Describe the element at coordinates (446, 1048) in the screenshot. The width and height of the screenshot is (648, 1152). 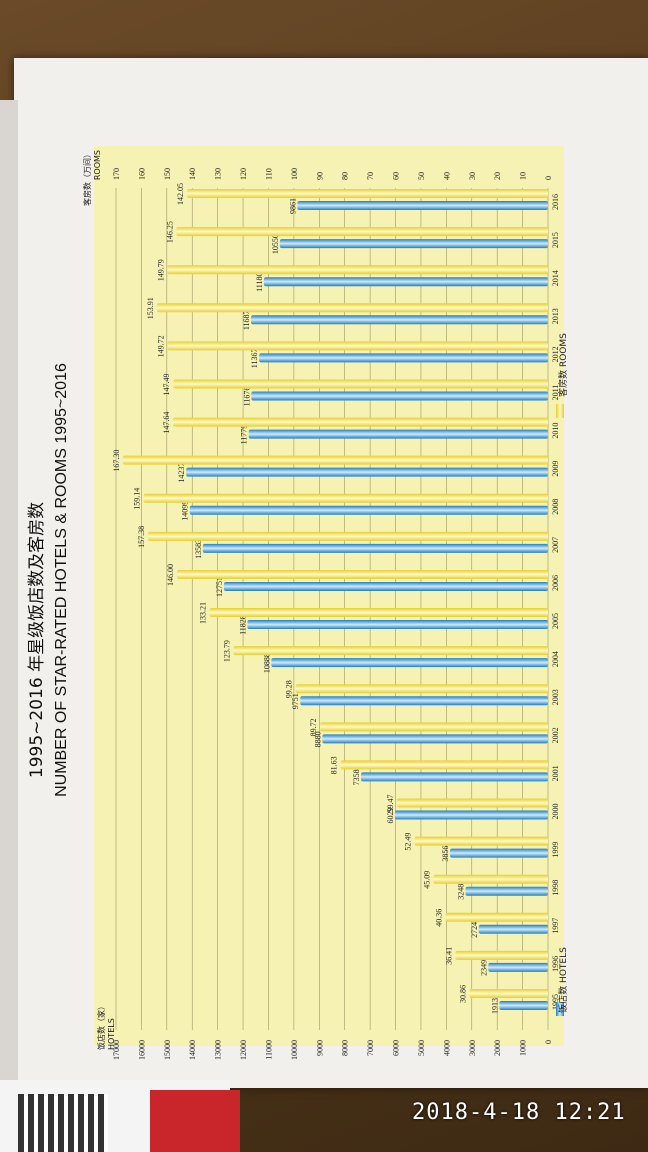
I see `left-axis-tick-label: 4000` at that location.